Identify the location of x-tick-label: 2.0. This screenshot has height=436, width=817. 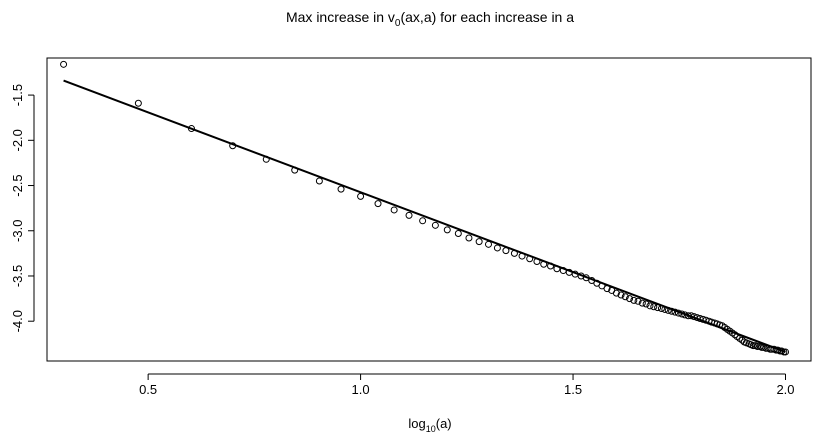
(785, 389).